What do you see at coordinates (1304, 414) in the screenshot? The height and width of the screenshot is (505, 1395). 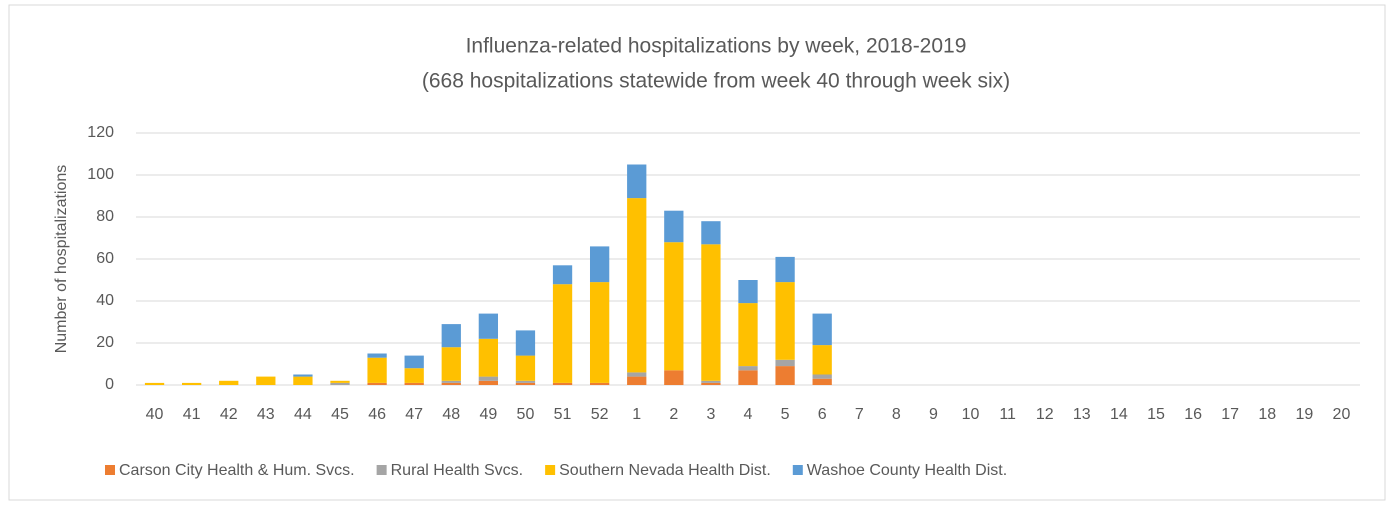 I see `x-tick-label: 19` at bounding box center [1304, 414].